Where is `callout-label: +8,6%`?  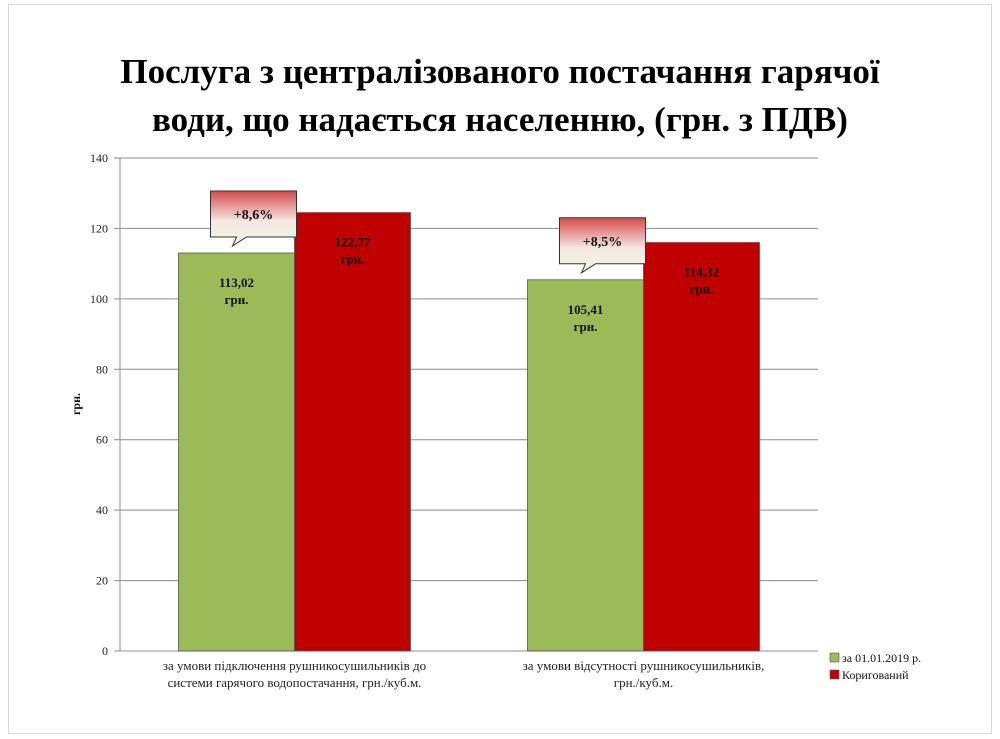
callout-label: +8,6% is located at coordinates (253, 215).